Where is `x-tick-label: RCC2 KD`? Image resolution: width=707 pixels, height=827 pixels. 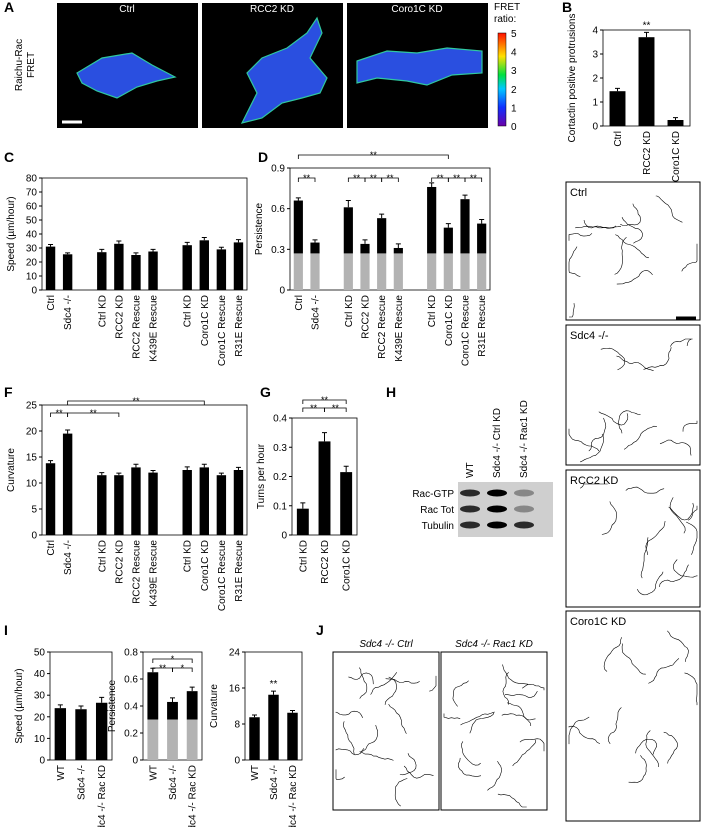
x-tick-label: RCC2 KD is located at coordinates (366, 317).